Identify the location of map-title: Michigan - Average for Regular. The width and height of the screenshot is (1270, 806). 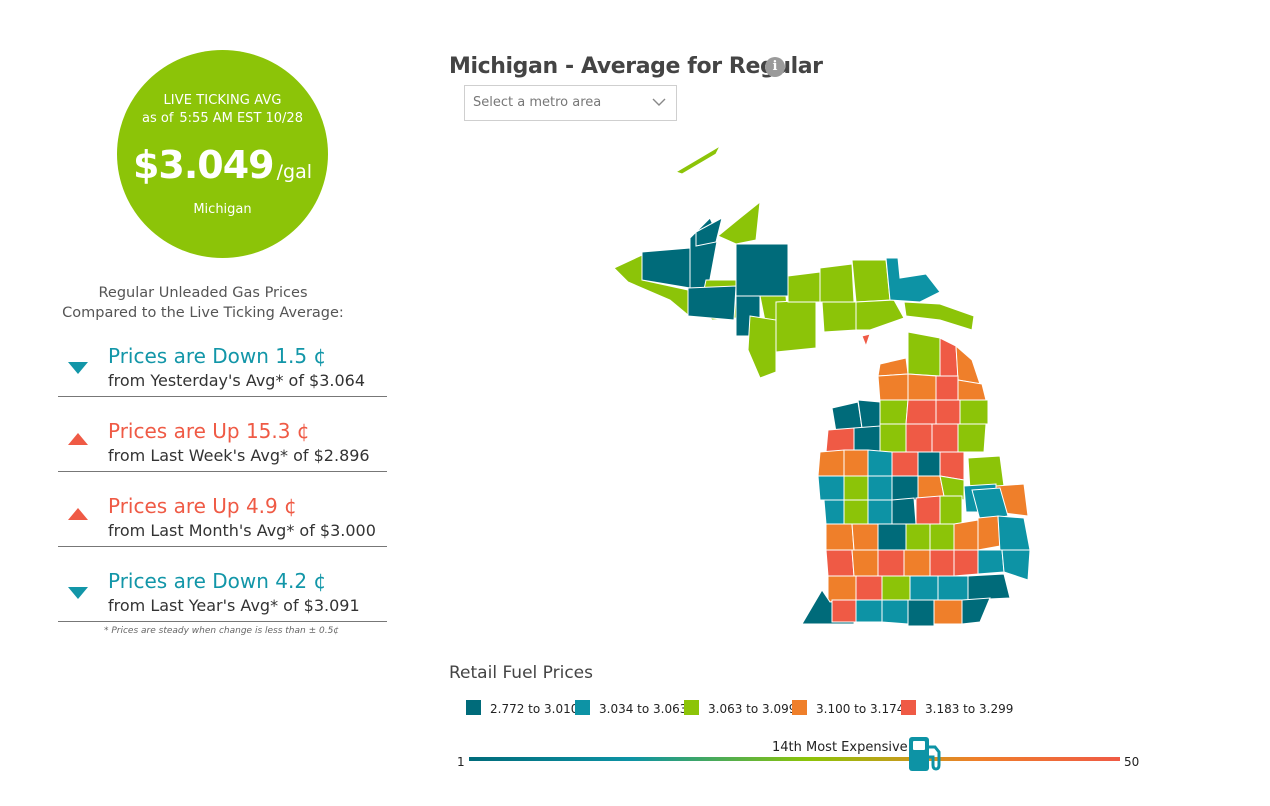
(636, 66).